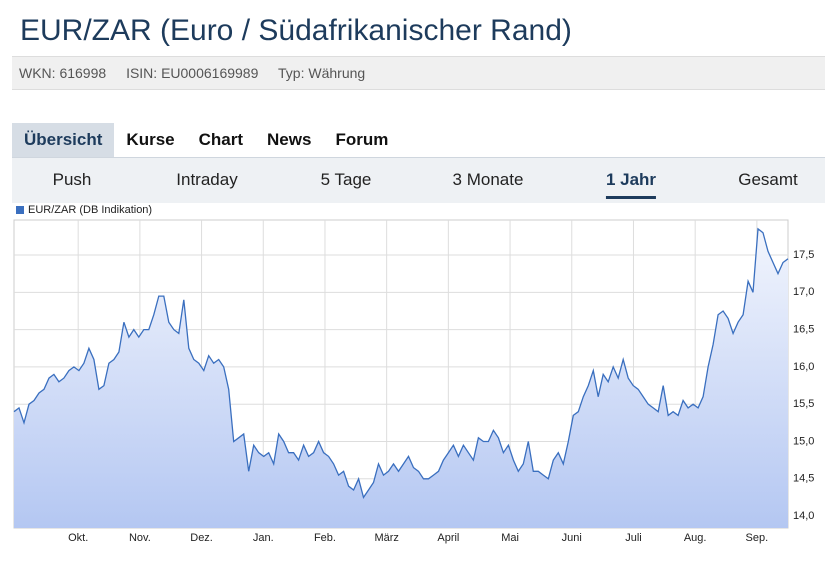 The height and width of the screenshot is (569, 825). What do you see at coordinates (346, 179) in the screenshot?
I see `period: 5 Tage` at bounding box center [346, 179].